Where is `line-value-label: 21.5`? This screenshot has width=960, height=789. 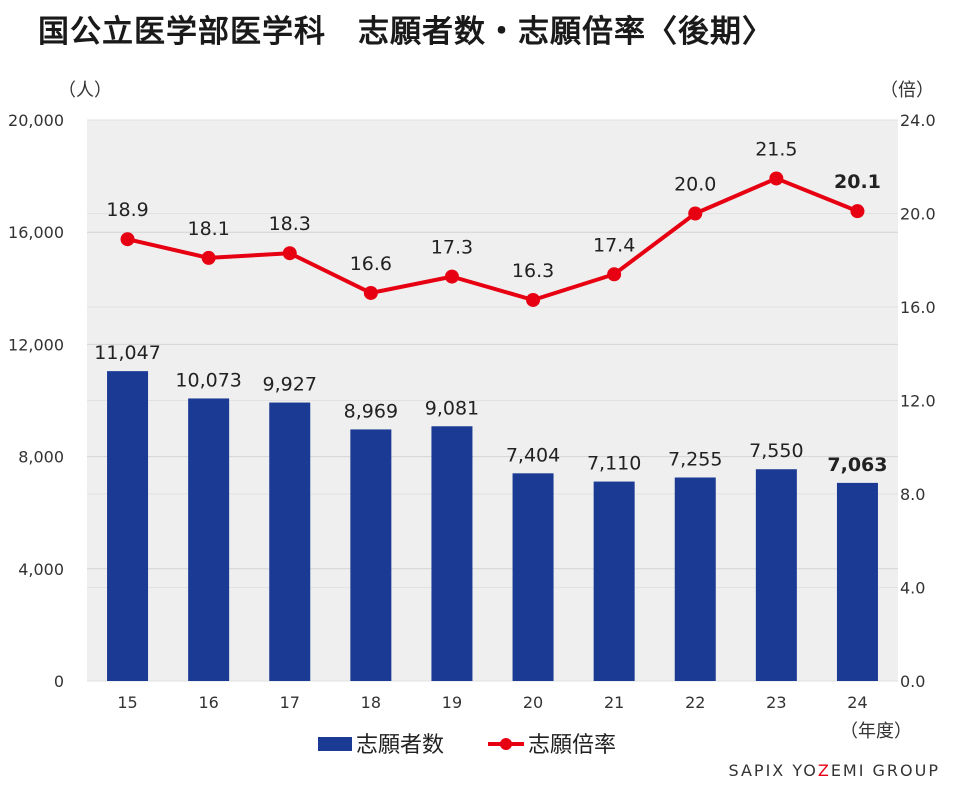 line-value-label: 21.5 is located at coordinates (776, 149).